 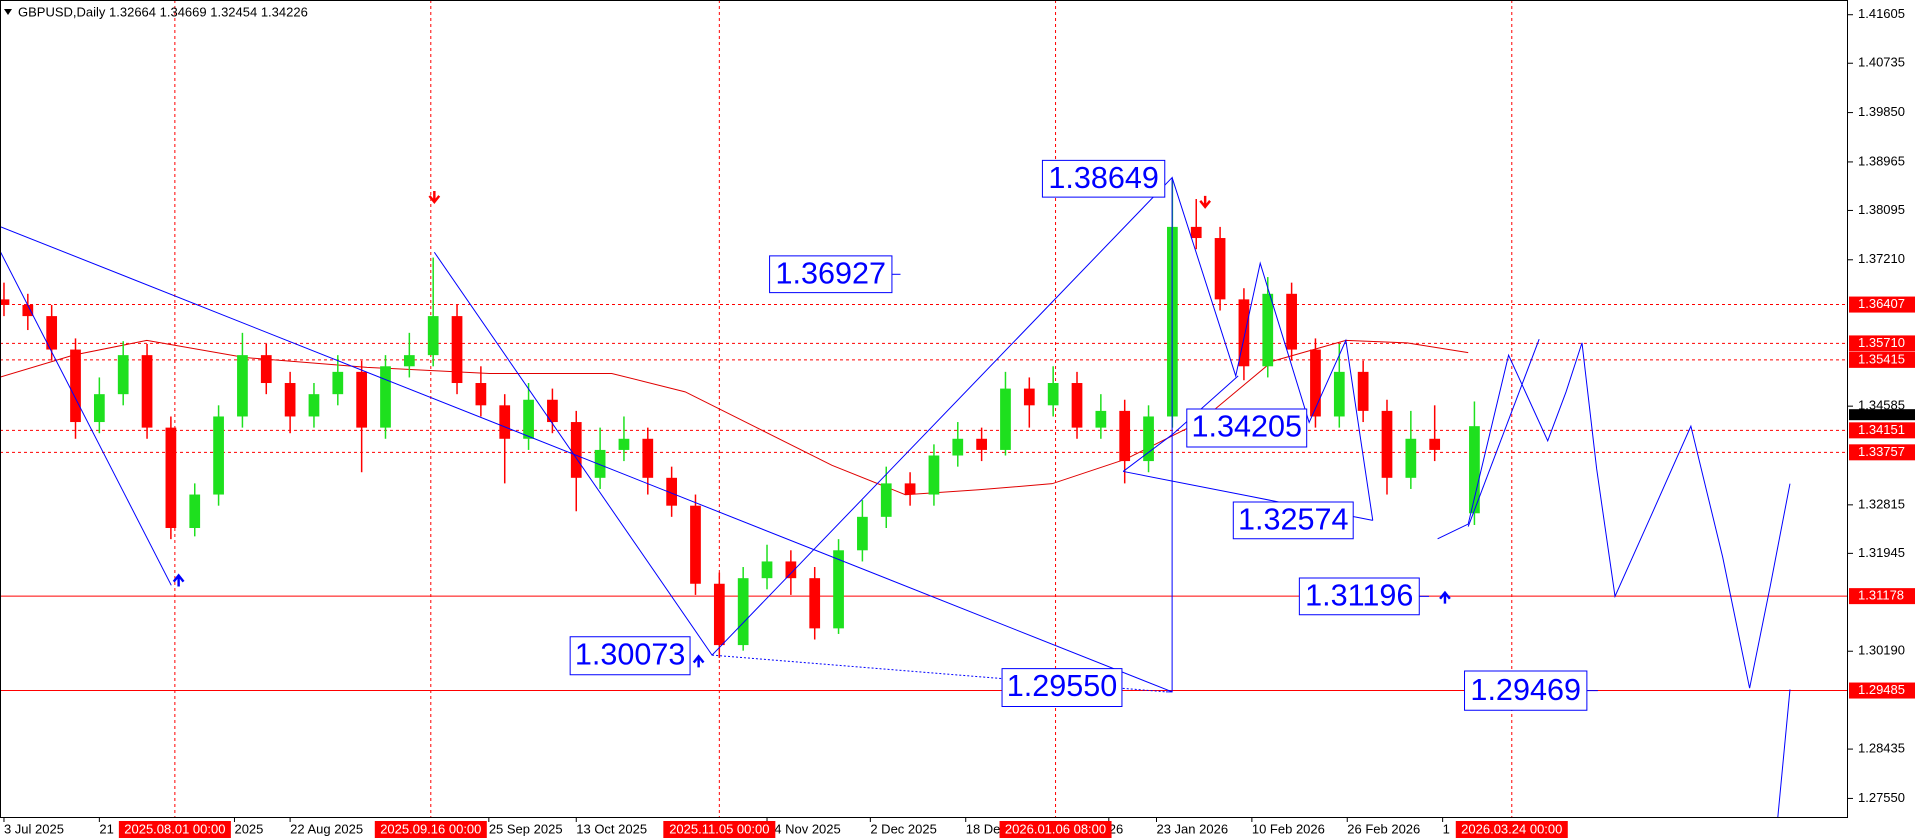 I want to click on annotation-text: 1.34205, so click(x=1246, y=427).